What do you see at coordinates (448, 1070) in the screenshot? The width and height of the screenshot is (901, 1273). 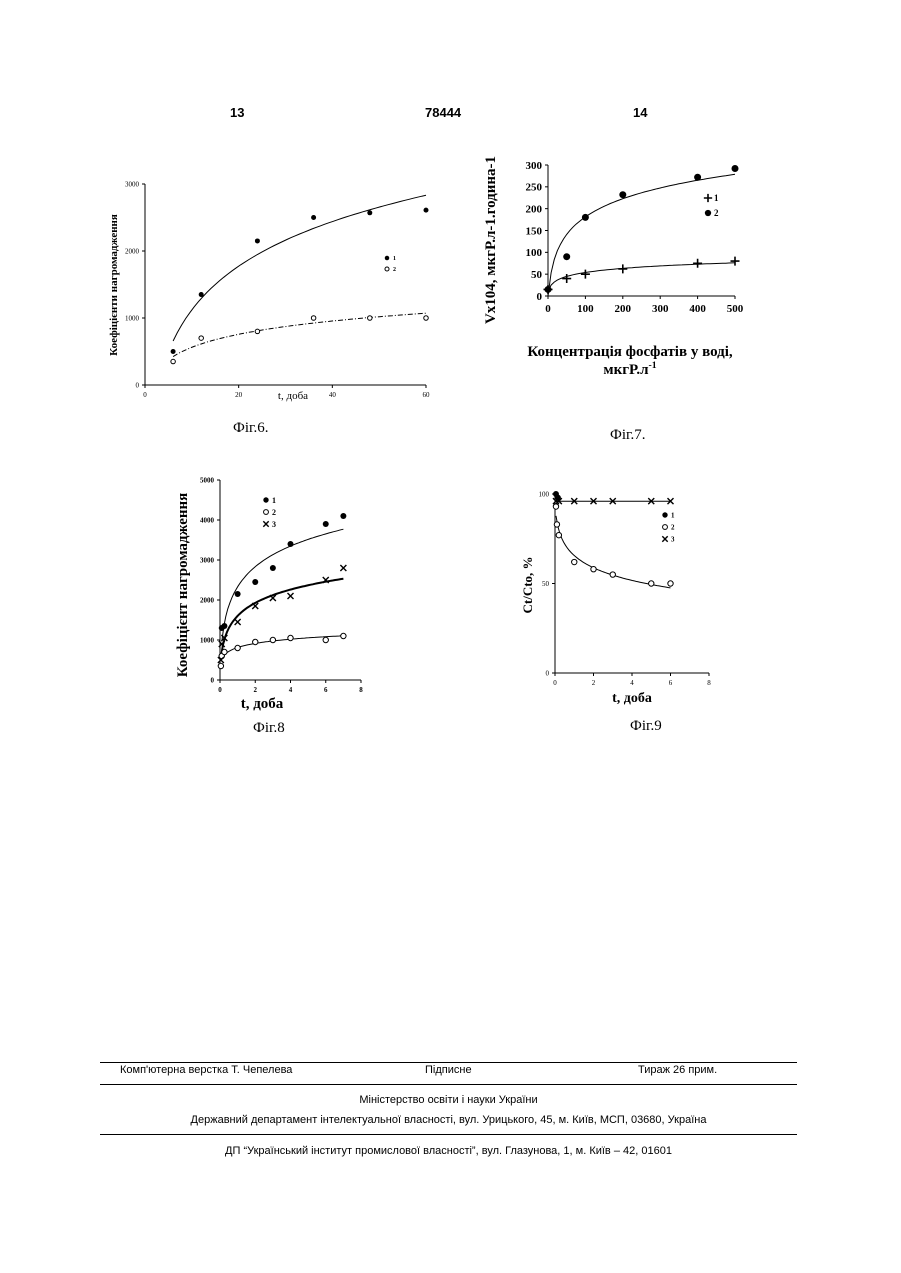 I see `footer-subscription: Підписне` at bounding box center [448, 1070].